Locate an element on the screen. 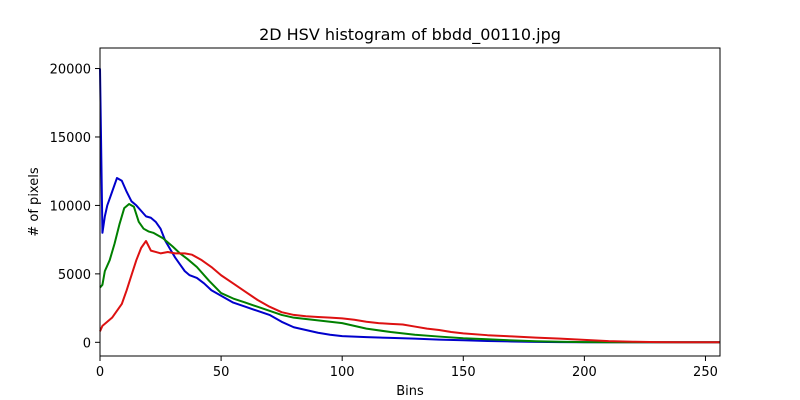  y-tick-label: 0 is located at coordinates (87, 343).